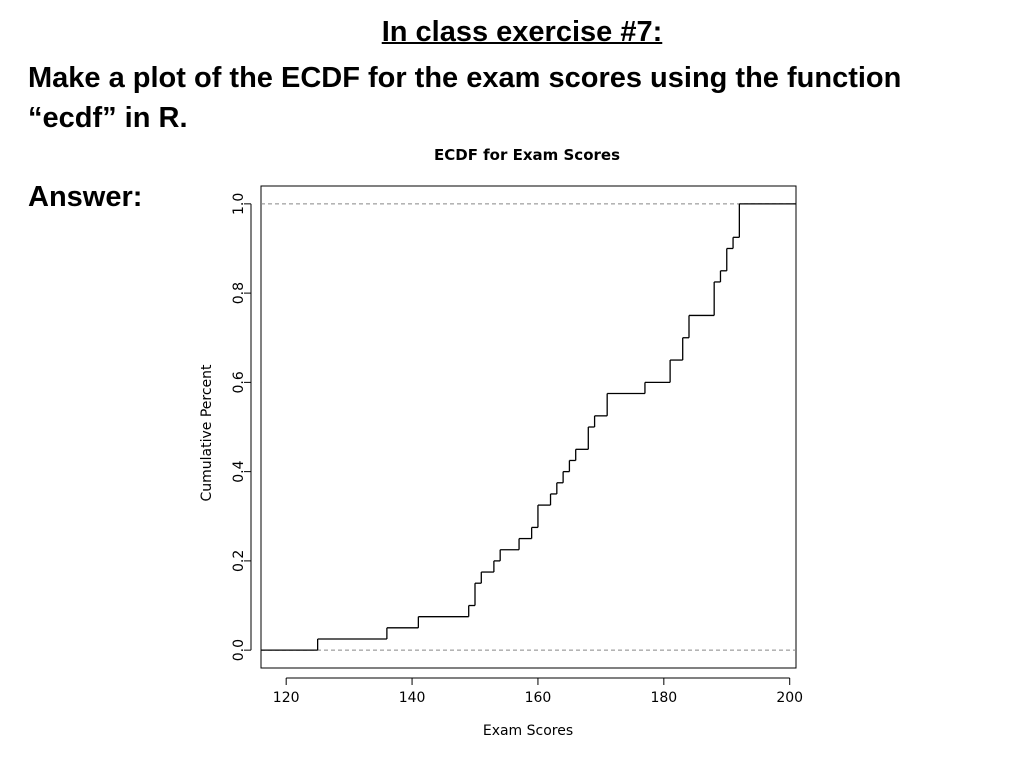 This screenshot has width=1024, height=768. I want to click on x-axis: 120 140 160 180 200, so click(538, 691).